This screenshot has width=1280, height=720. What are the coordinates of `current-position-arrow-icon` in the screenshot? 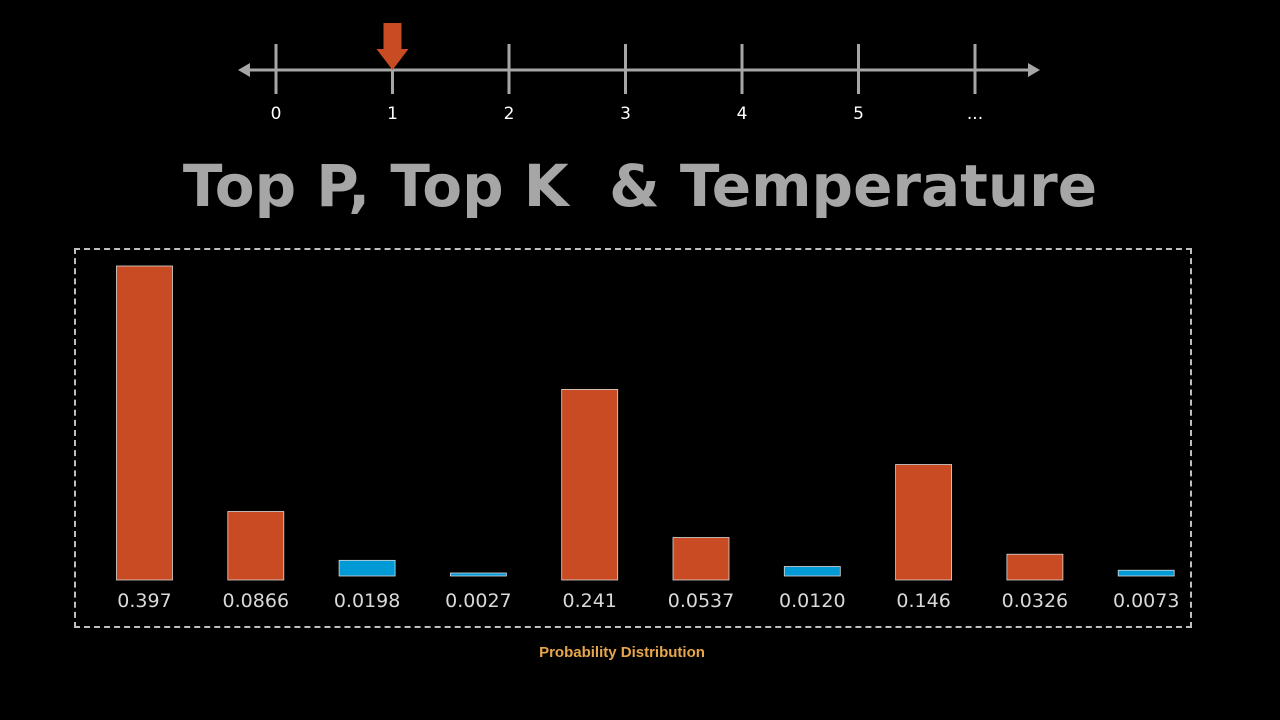 It's located at (392, 46).